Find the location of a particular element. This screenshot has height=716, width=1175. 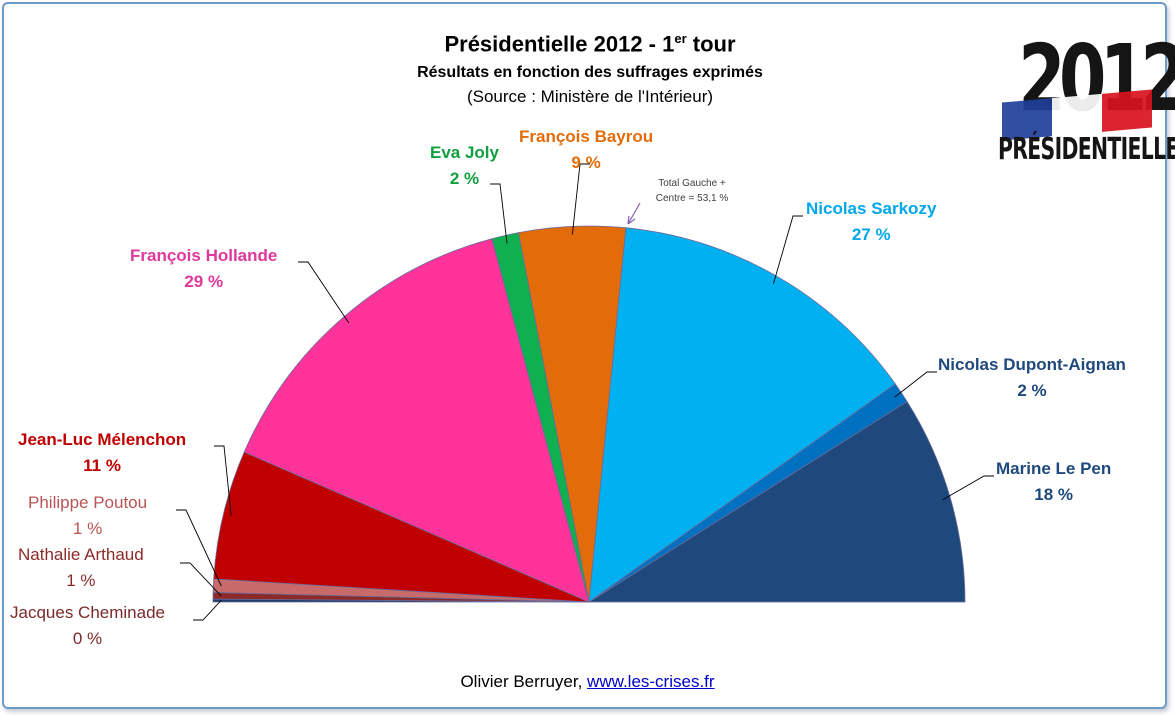

label-eva-joly: Eva Joly 2 % is located at coordinates (464, 165).